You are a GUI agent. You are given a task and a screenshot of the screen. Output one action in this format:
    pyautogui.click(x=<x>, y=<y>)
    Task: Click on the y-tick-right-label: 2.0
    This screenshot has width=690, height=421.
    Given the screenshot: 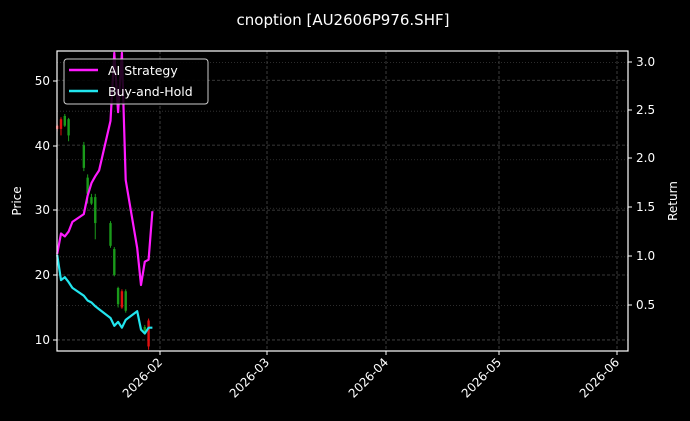 What is the action you would take?
    pyautogui.click(x=645, y=158)
    